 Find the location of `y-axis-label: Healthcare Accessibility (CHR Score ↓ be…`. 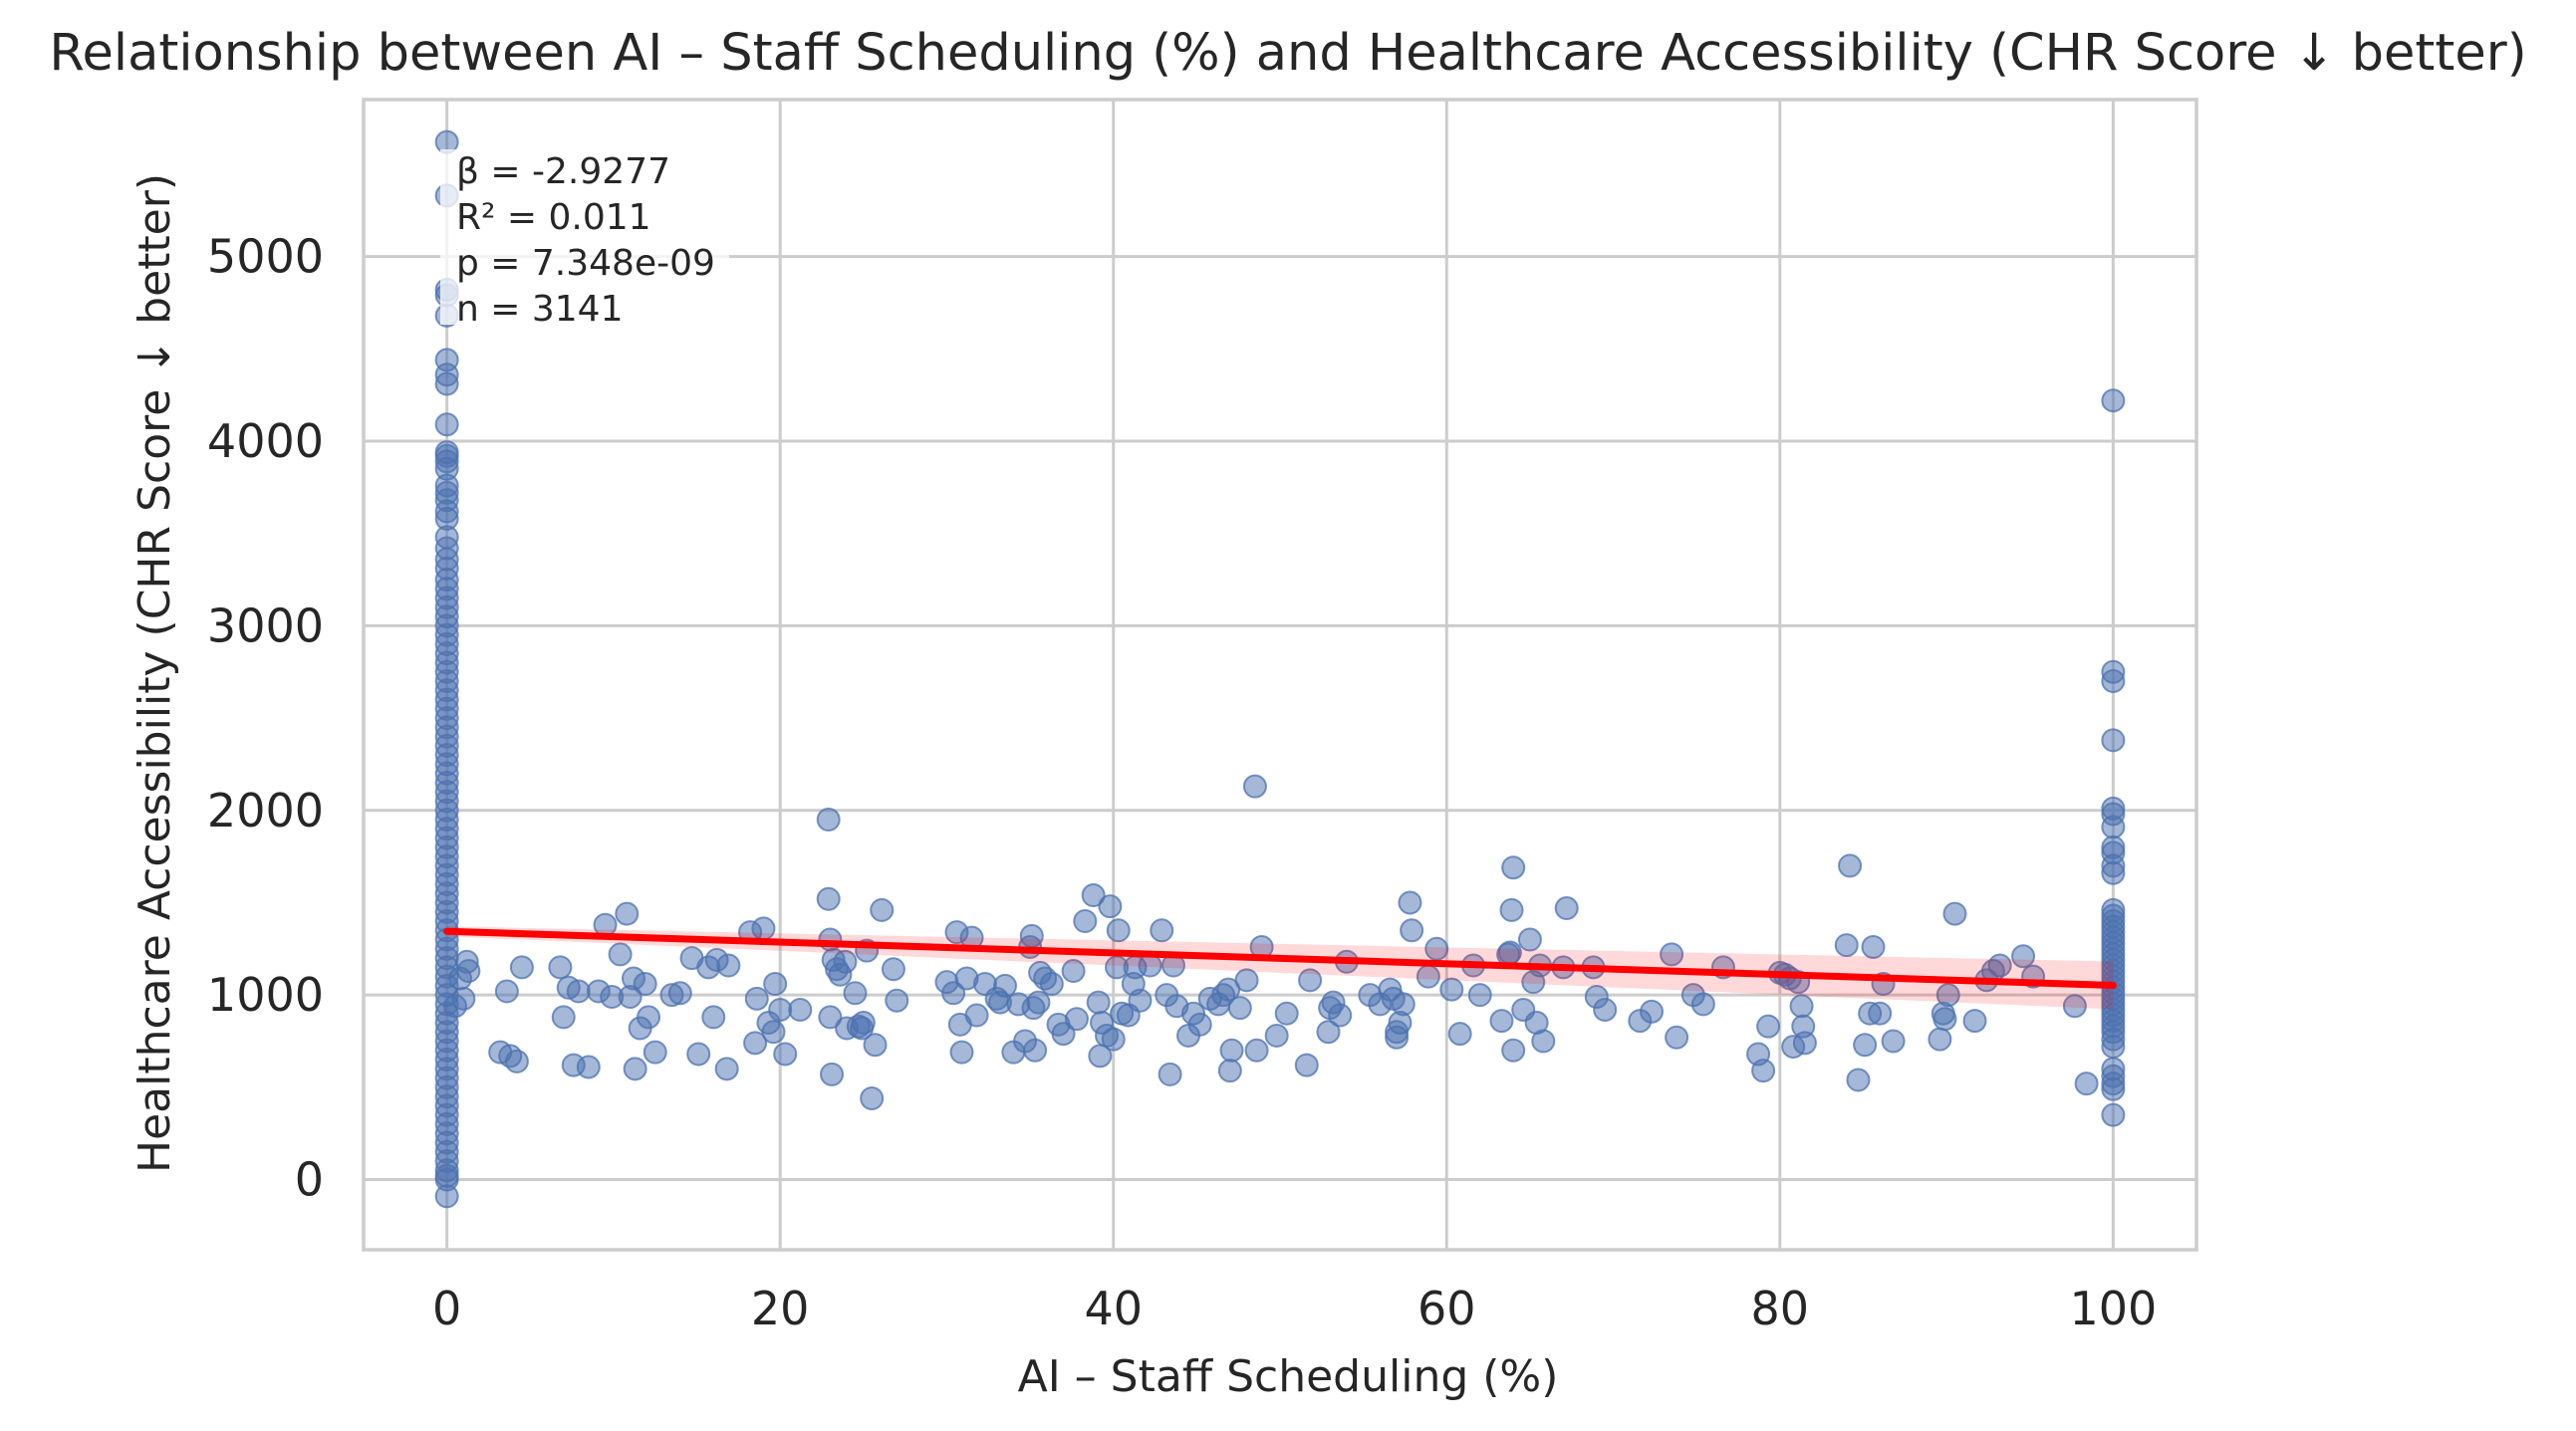

y-axis-label: Healthcare Accessibility (CHR Score ↓ be… is located at coordinates (154, 673).